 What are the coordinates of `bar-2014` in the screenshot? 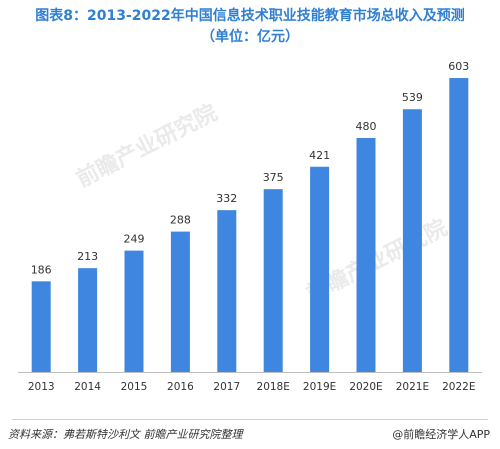 It's located at (88, 320).